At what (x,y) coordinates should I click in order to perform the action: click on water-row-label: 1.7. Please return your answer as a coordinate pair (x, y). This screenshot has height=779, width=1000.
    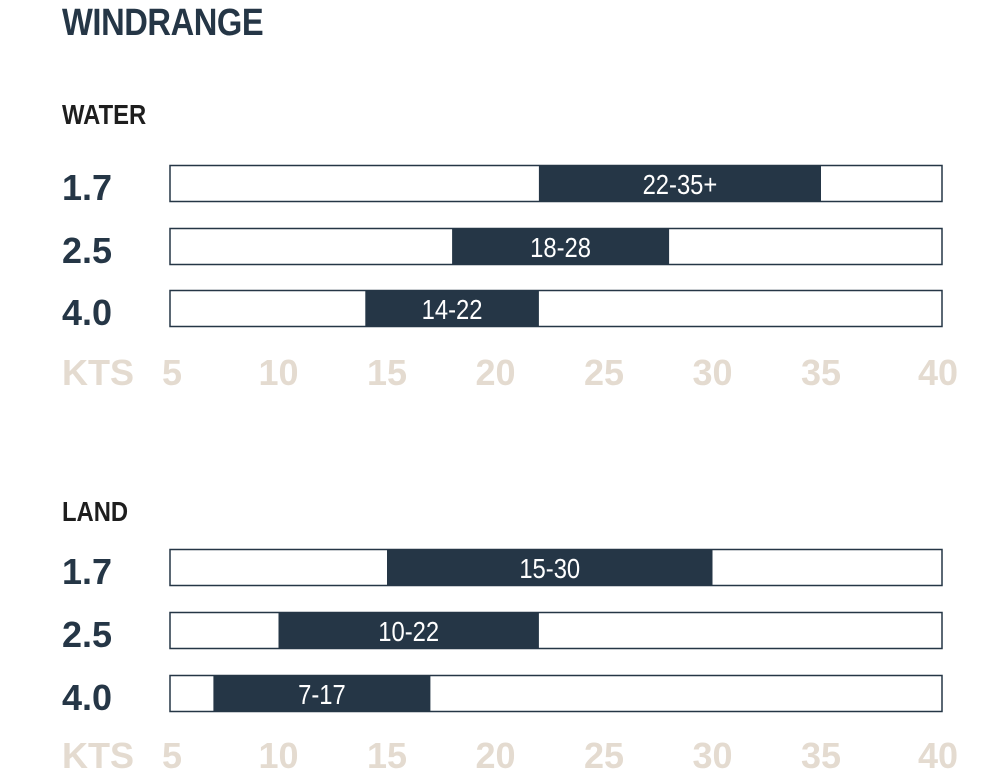
    Looking at the image, I should click on (87, 187).